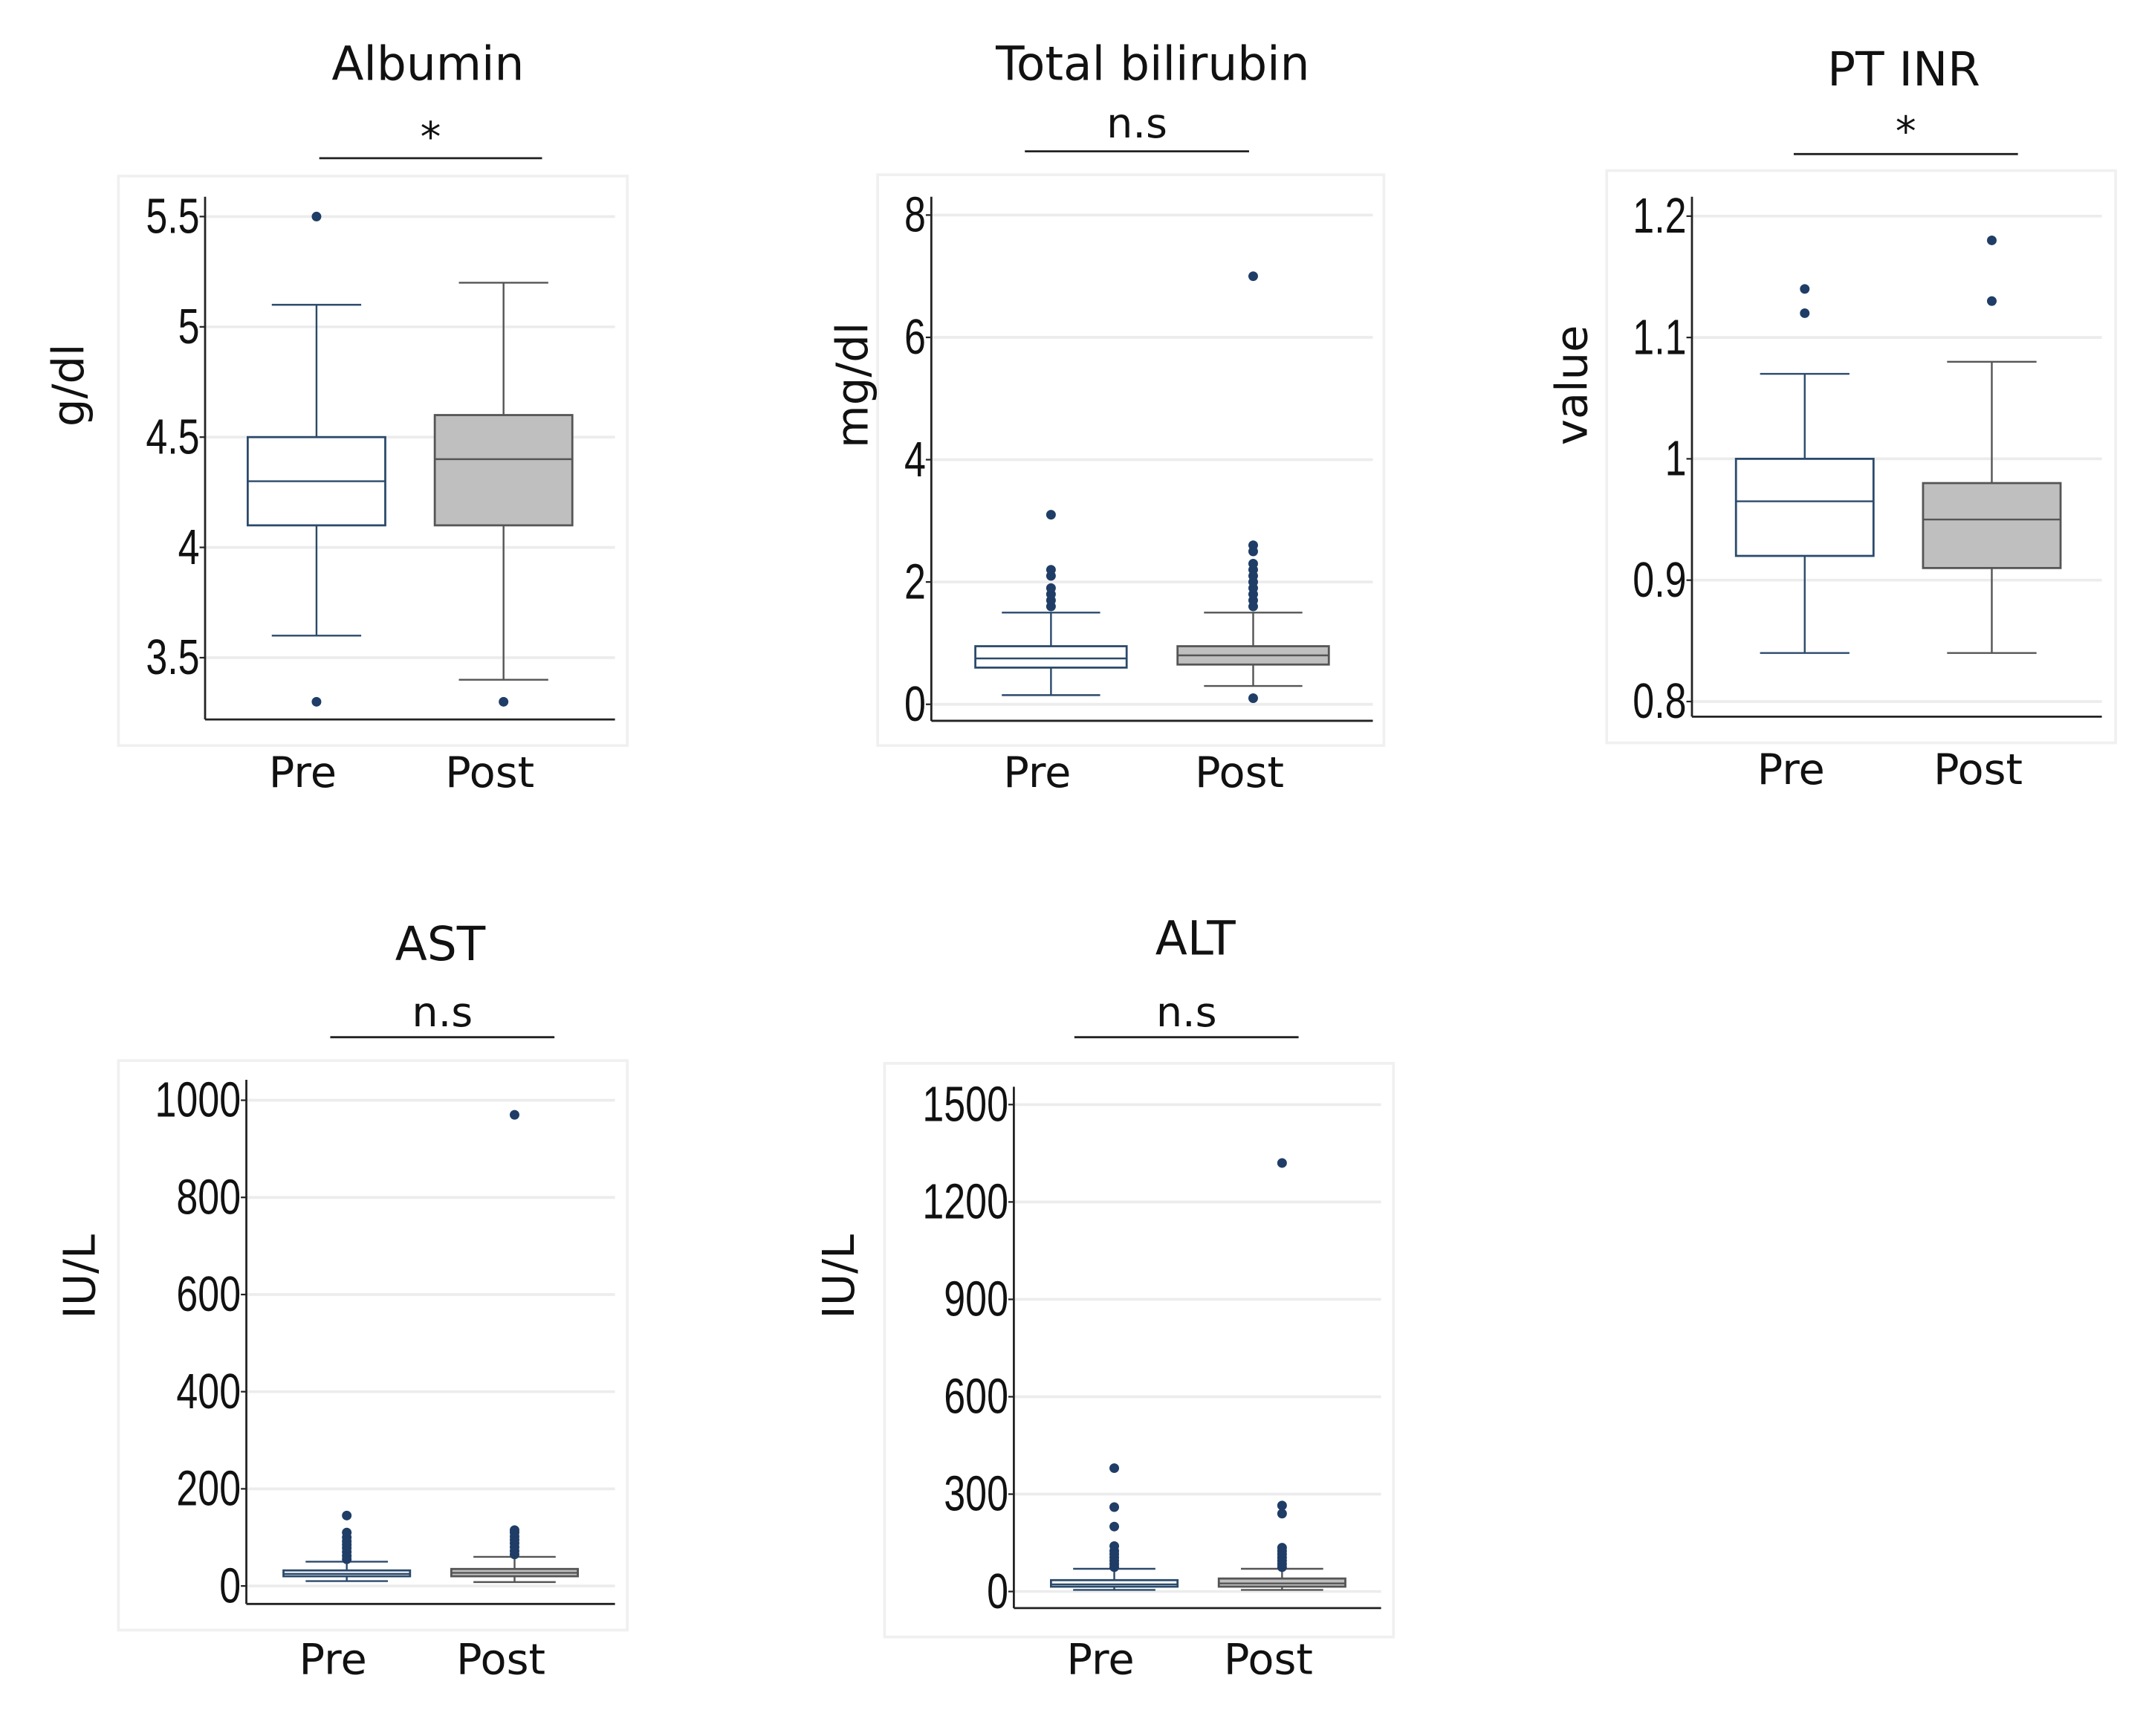  What do you see at coordinates (915, 581) in the screenshot?
I see `y-tick-label: 2` at bounding box center [915, 581].